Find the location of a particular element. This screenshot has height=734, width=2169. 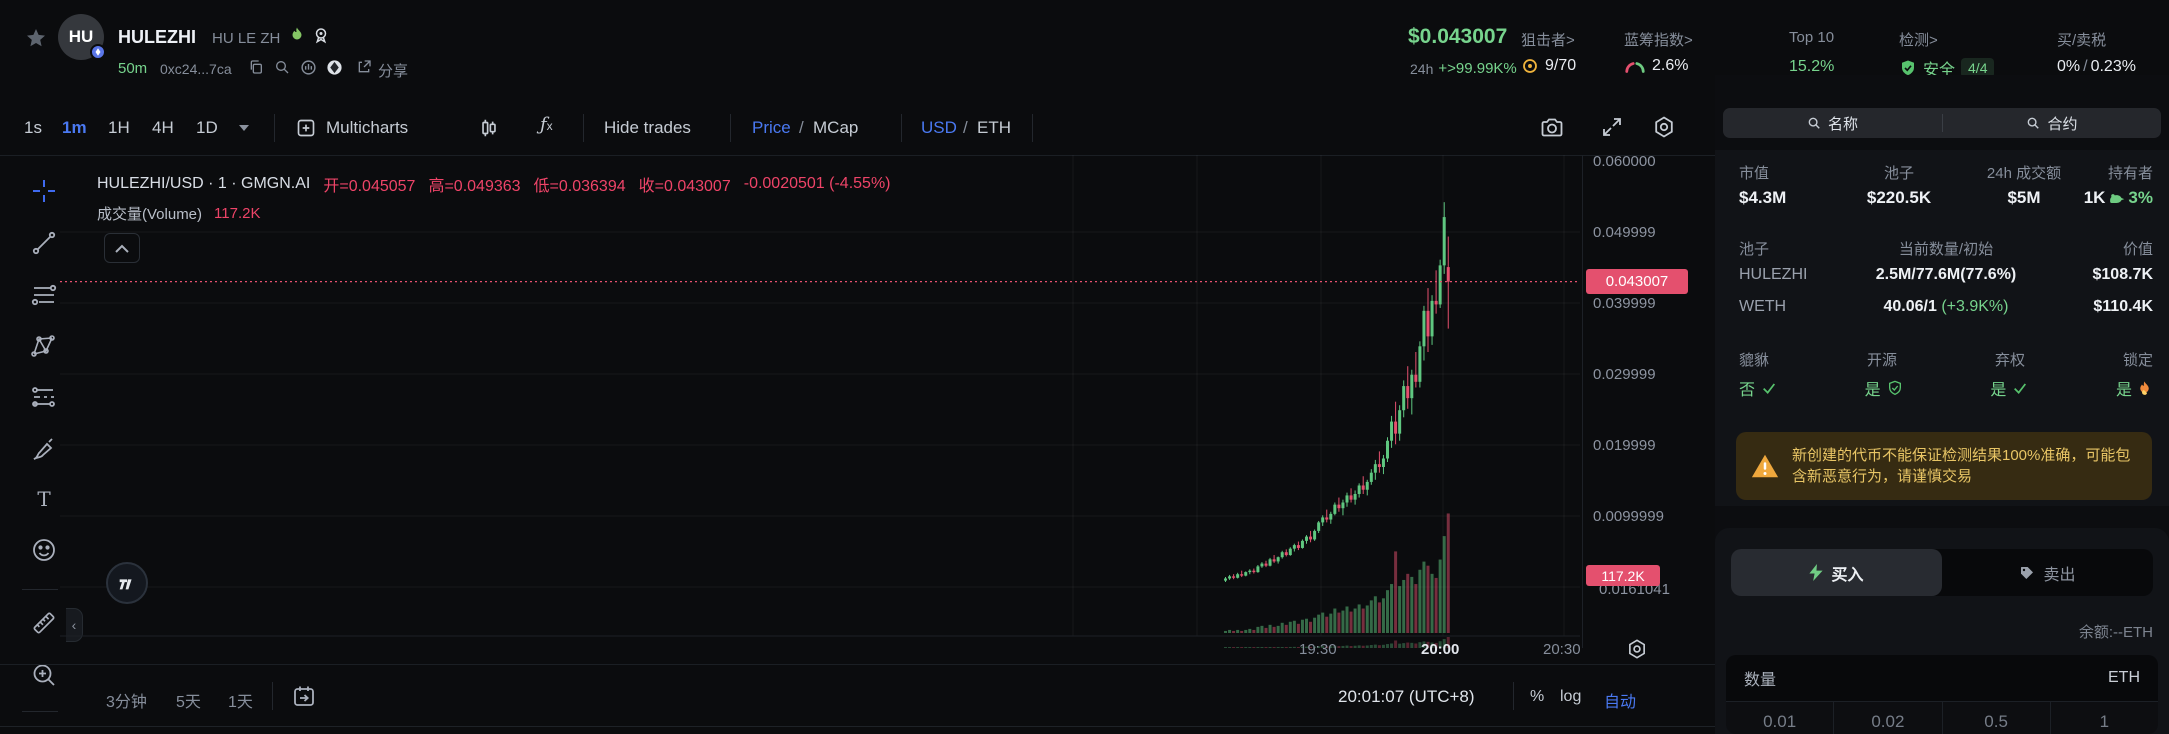

camera-icon is located at coordinates (1552, 127).